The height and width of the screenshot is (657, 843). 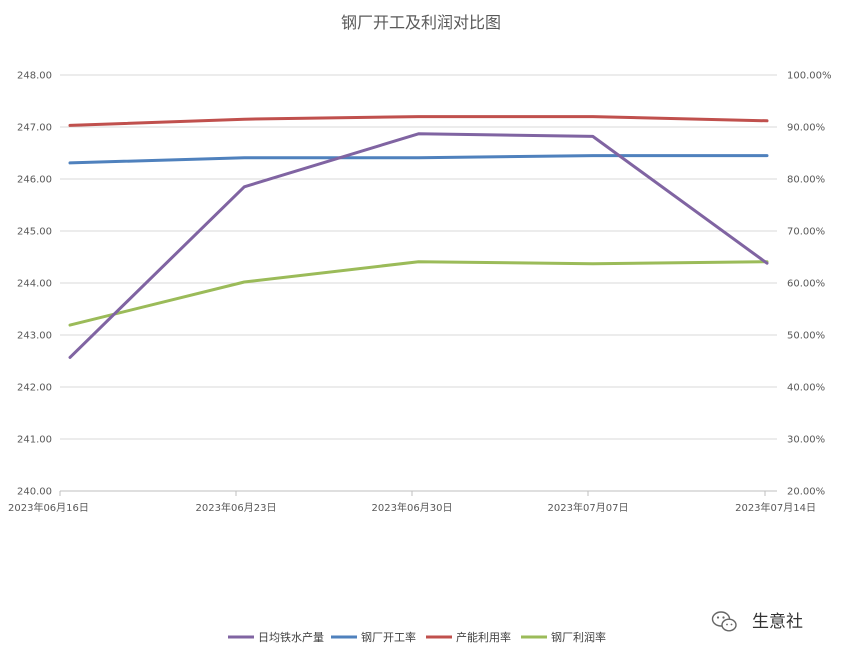 What do you see at coordinates (417, 637) in the screenshot?
I see `legend: 日均铁水产量 钢厂开工率 产能利用率 钢厂利润率` at bounding box center [417, 637].